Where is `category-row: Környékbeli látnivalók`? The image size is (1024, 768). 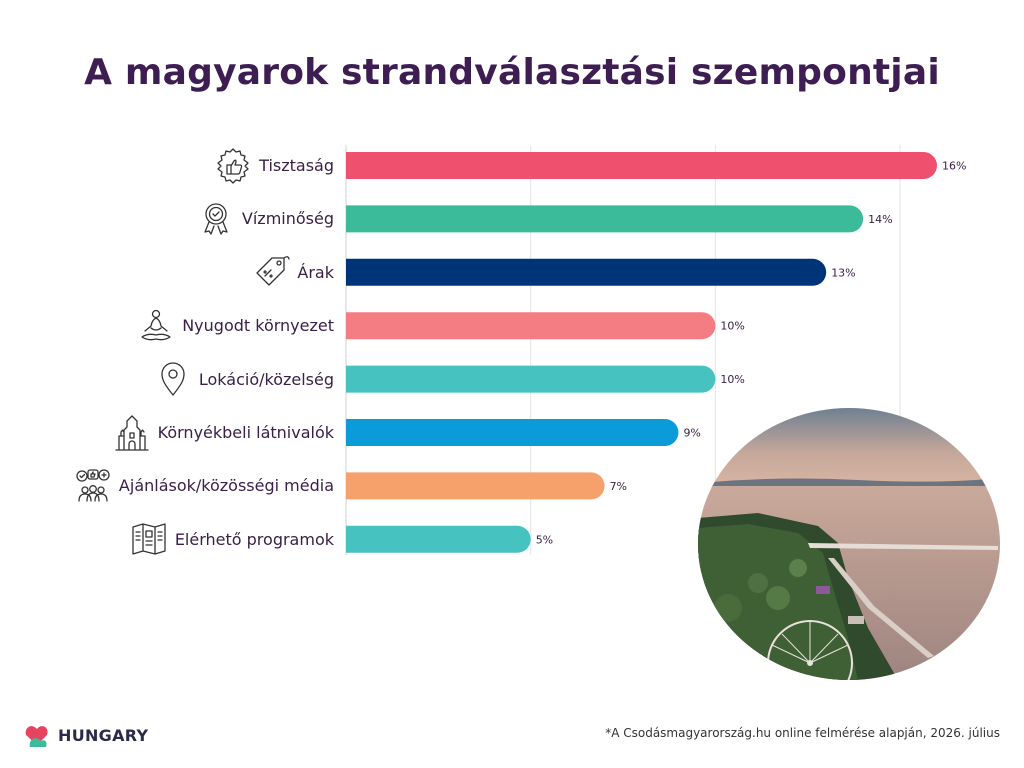 category-row: Környékbeli látnivalók is located at coordinates (223, 433).